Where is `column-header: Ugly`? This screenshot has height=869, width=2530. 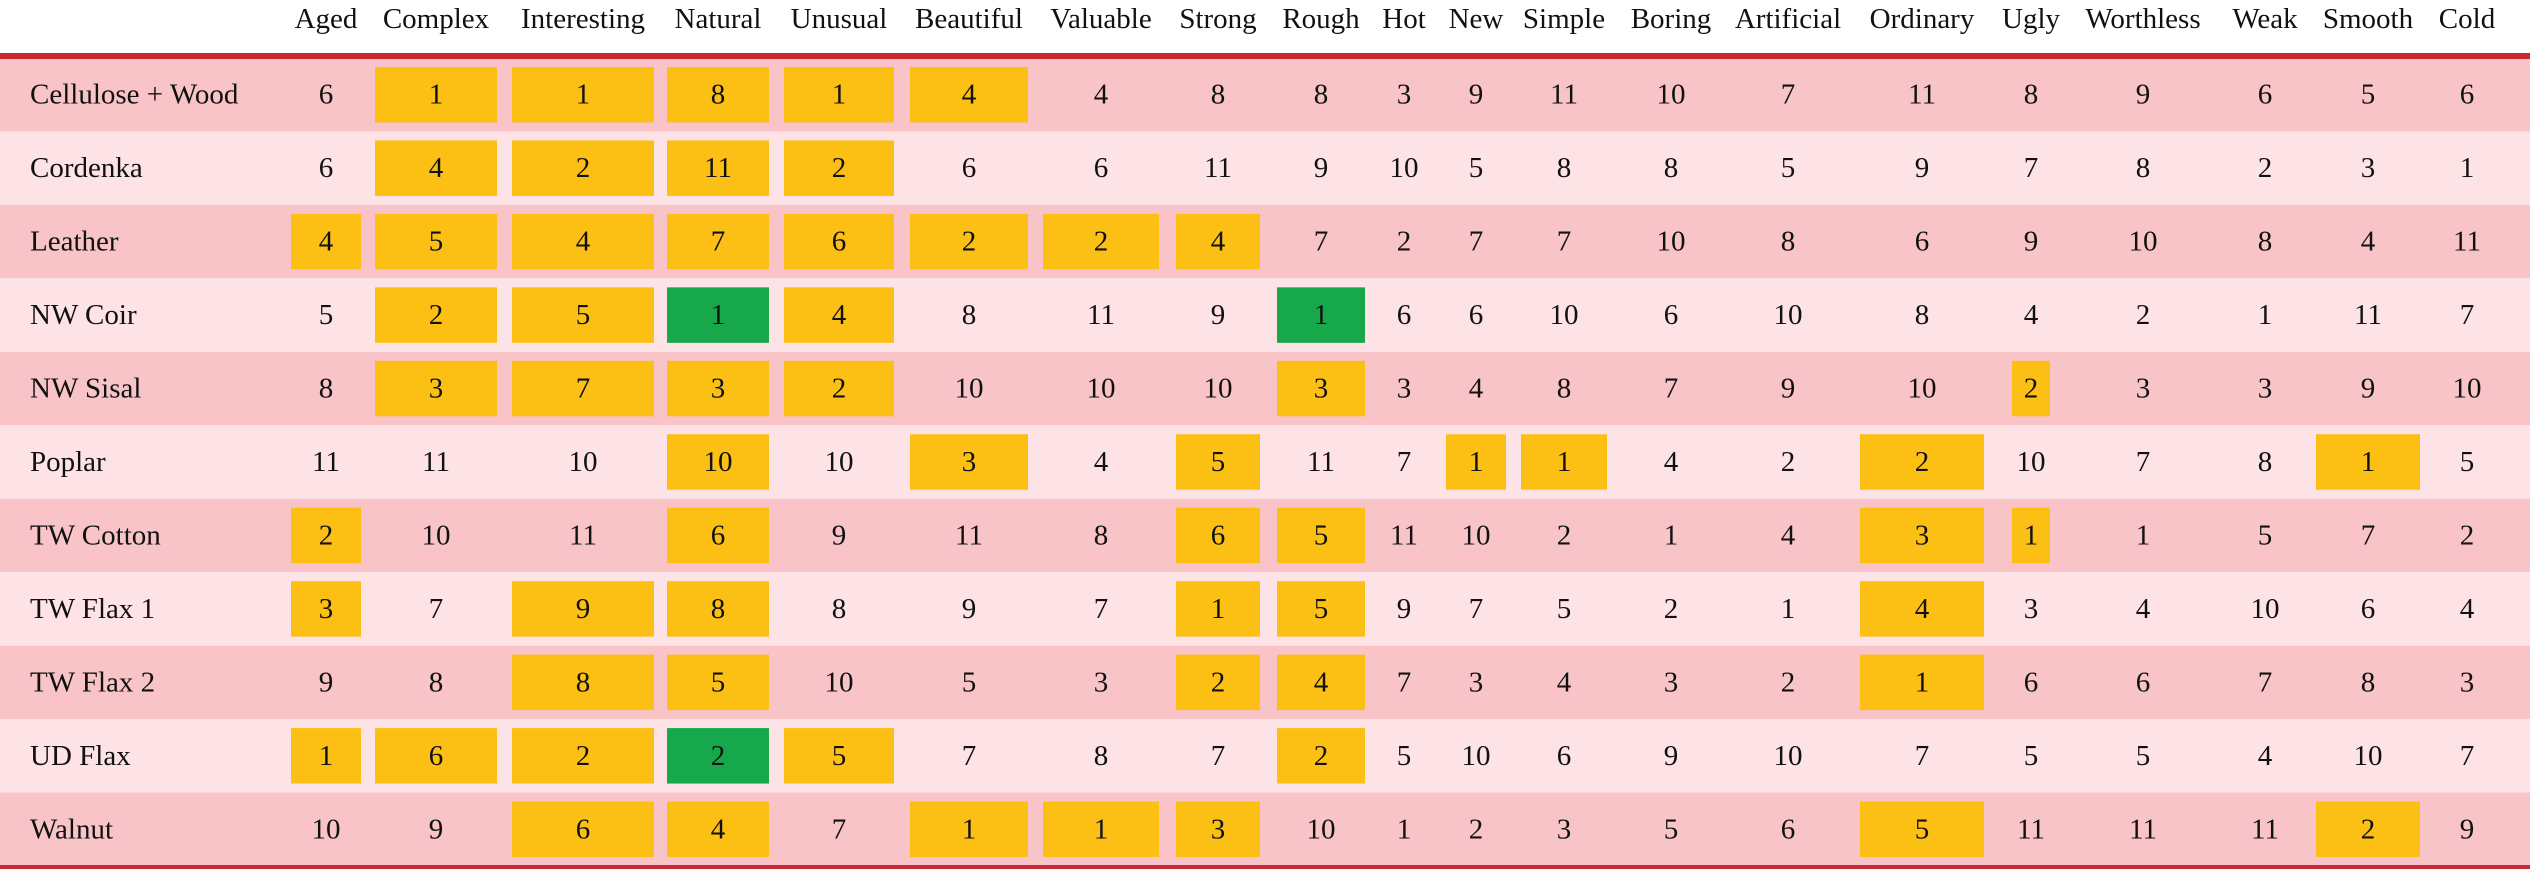 column-header: Ugly is located at coordinates (2031, 19).